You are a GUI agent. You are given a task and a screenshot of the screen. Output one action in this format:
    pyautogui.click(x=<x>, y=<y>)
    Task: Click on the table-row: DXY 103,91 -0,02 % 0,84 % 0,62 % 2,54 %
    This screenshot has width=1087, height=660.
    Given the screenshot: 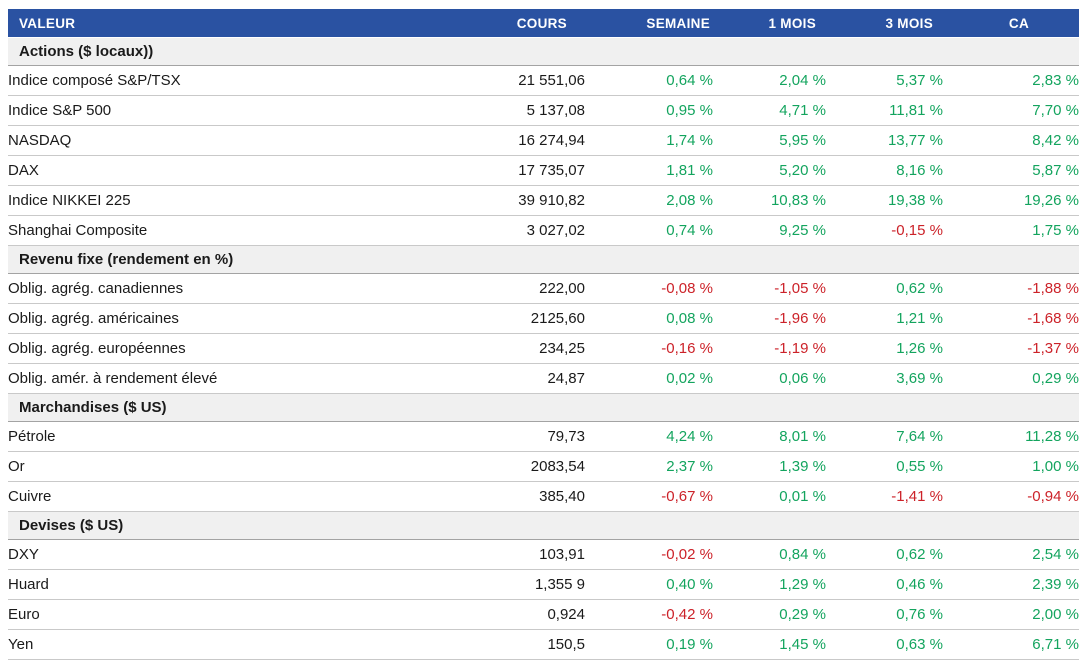 What is the action you would take?
    pyautogui.click(x=543, y=554)
    